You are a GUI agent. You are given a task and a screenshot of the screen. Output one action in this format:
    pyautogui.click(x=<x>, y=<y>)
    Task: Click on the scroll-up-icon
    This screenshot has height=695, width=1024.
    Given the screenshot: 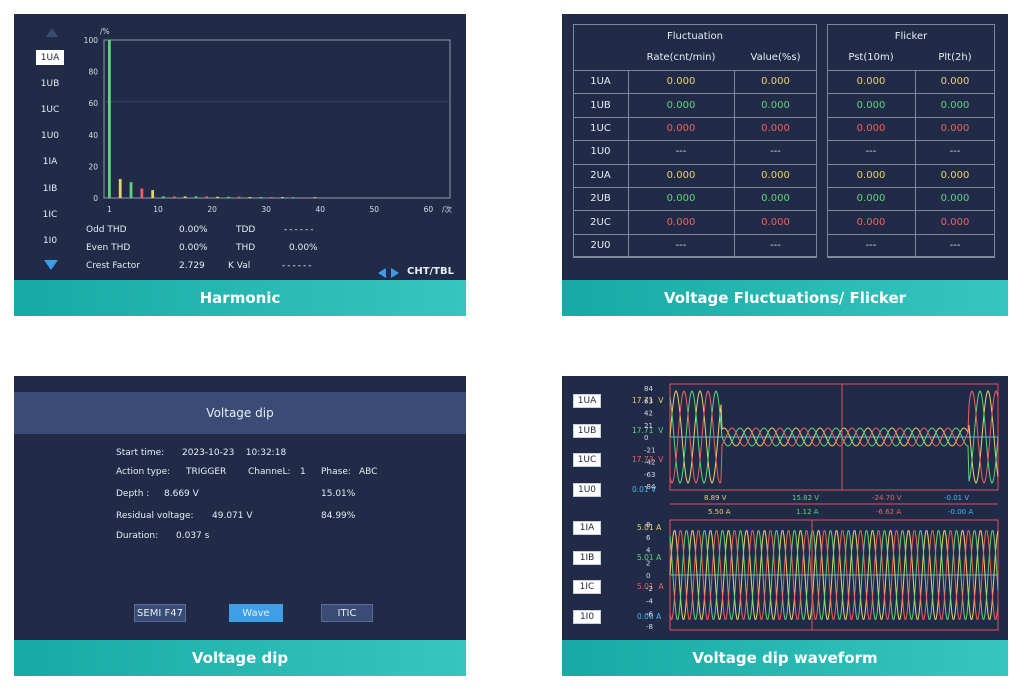 What is the action you would take?
    pyautogui.click(x=52, y=32)
    